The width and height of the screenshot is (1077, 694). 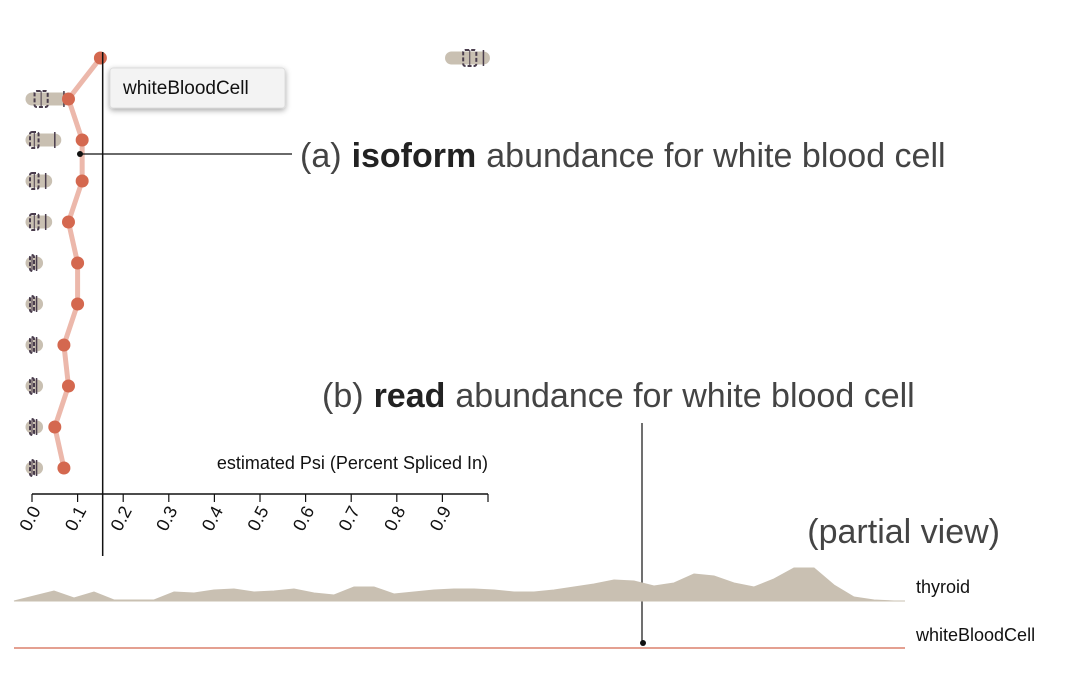 What do you see at coordinates (166, 518) in the screenshot?
I see `x-tick-label: 0.3` at bounding box center [166, 518].